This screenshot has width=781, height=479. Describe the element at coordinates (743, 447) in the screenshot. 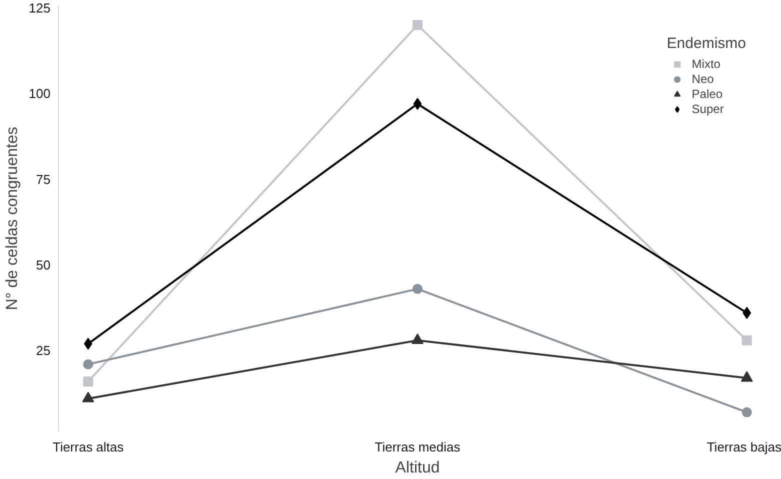

I see `x-tick-label: Tierras bajas` at that location.